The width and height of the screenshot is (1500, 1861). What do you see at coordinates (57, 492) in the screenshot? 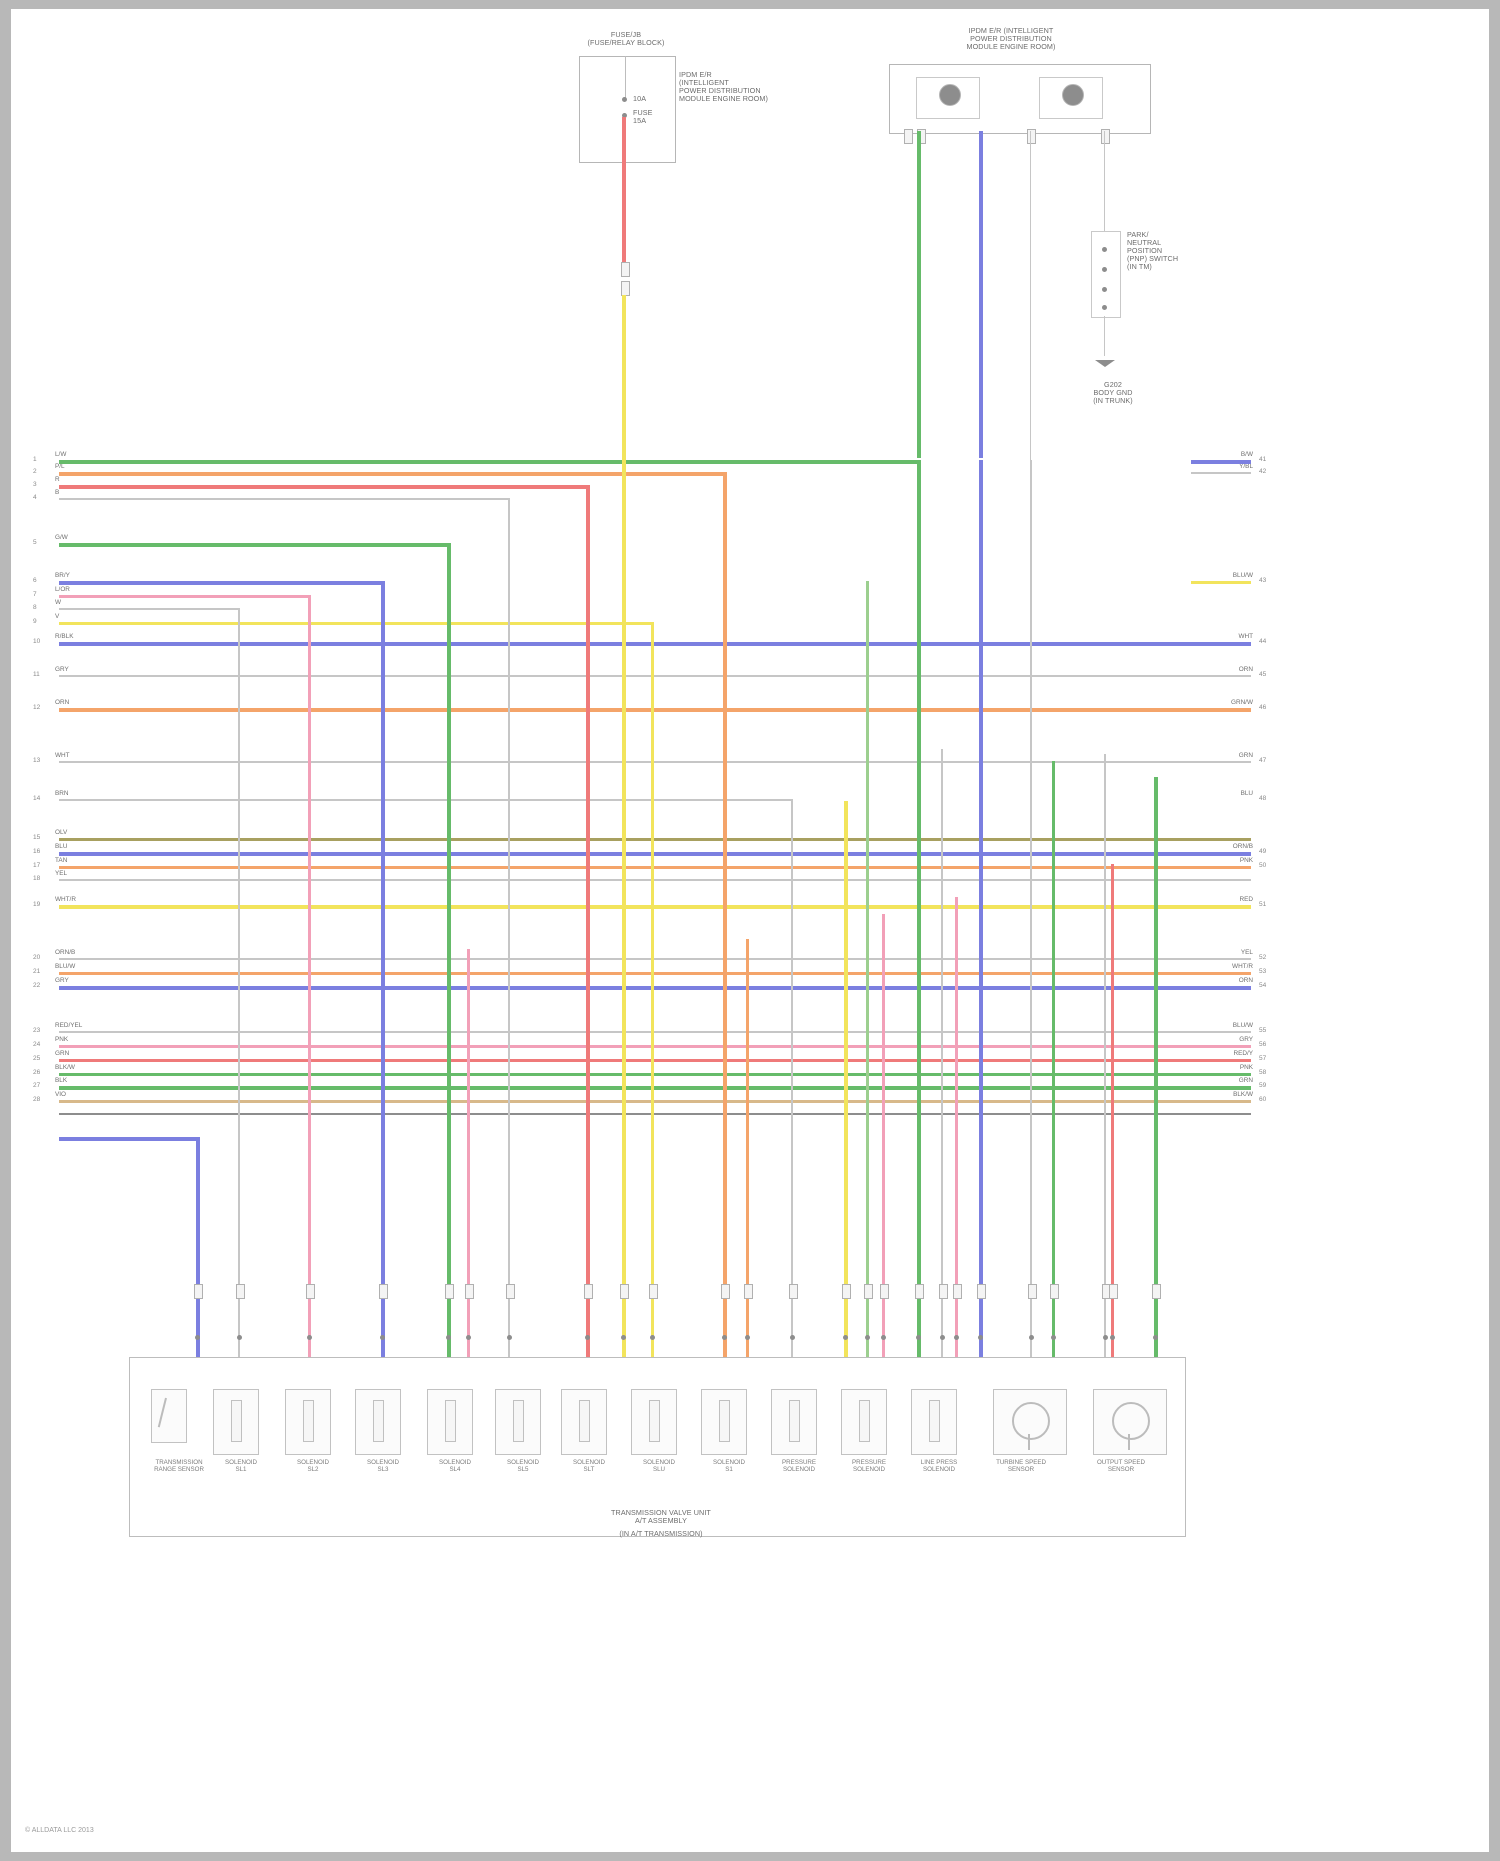
I see `left-wire-label: B` at bounding box center [57, 492].